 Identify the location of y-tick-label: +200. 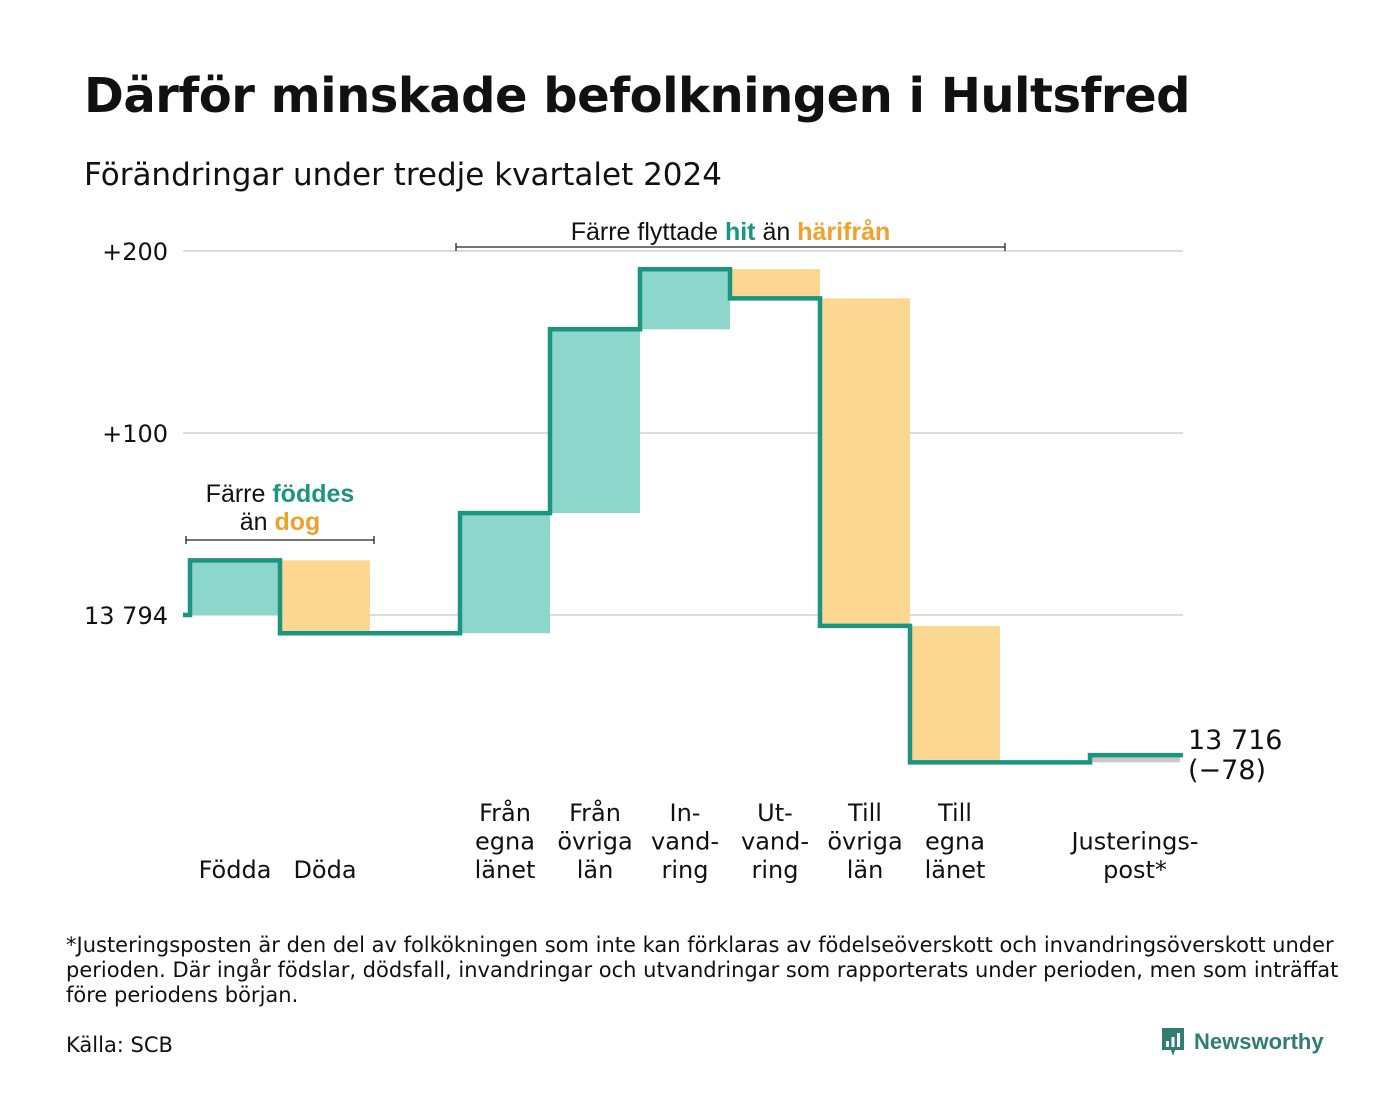
(135, 252).